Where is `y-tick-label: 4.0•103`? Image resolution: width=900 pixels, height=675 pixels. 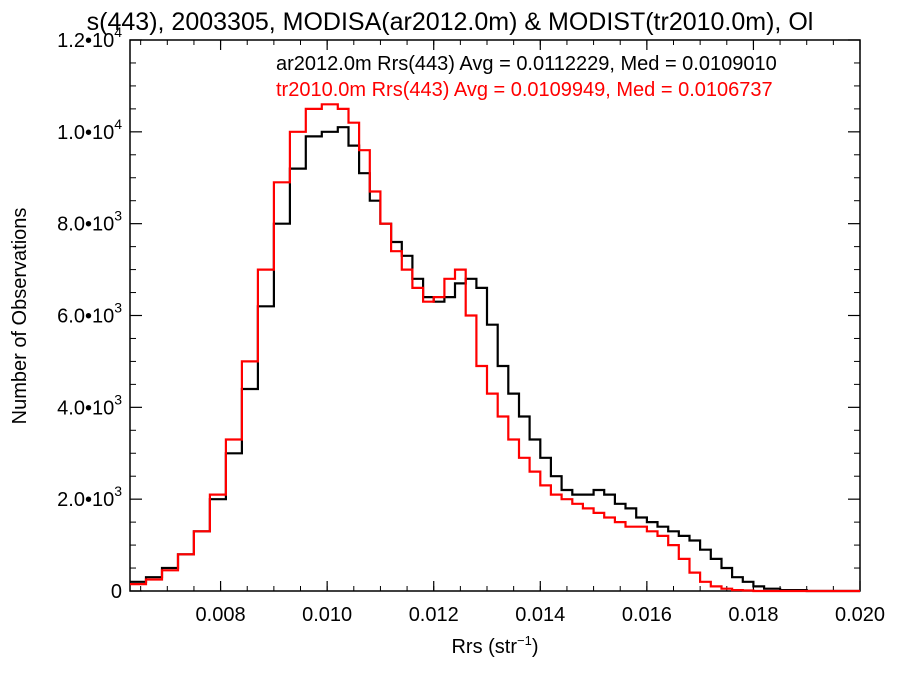
y-tick-label: 4.0•103 is located at coordinates (89, 405).